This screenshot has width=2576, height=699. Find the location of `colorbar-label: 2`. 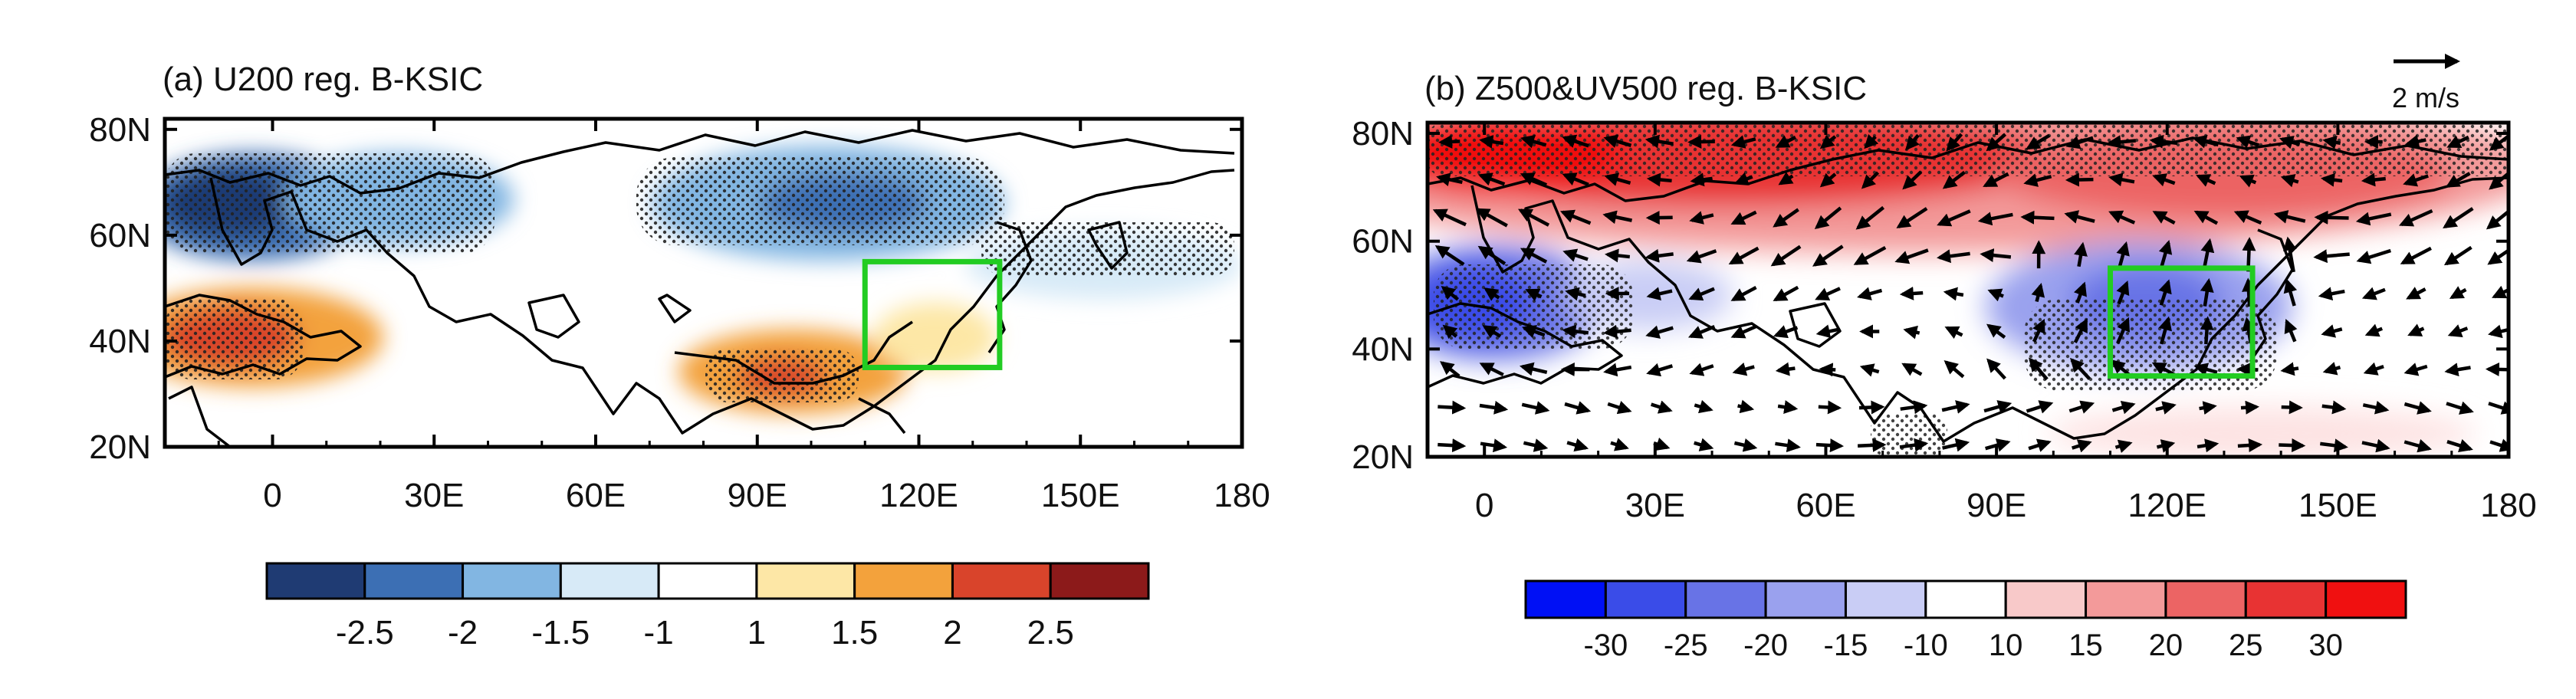

colorbar-label: 2 is located at coordinates (952, 632).